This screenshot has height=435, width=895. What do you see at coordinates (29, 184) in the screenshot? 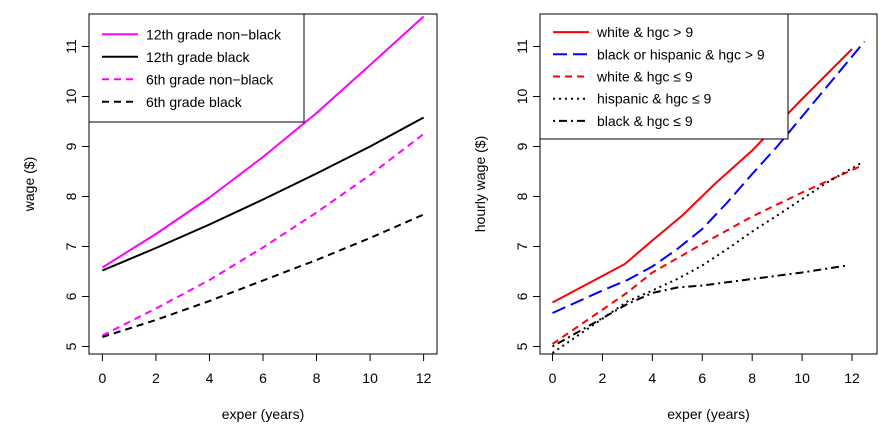
I see `y-axis-label: wage ($)` at bounding box center [29, 184].